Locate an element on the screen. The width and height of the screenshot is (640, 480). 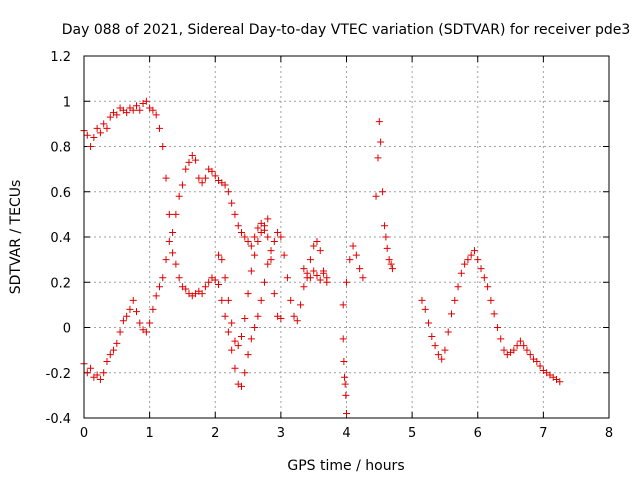
series-satellite-track-b is located at coordinates (205, 309).